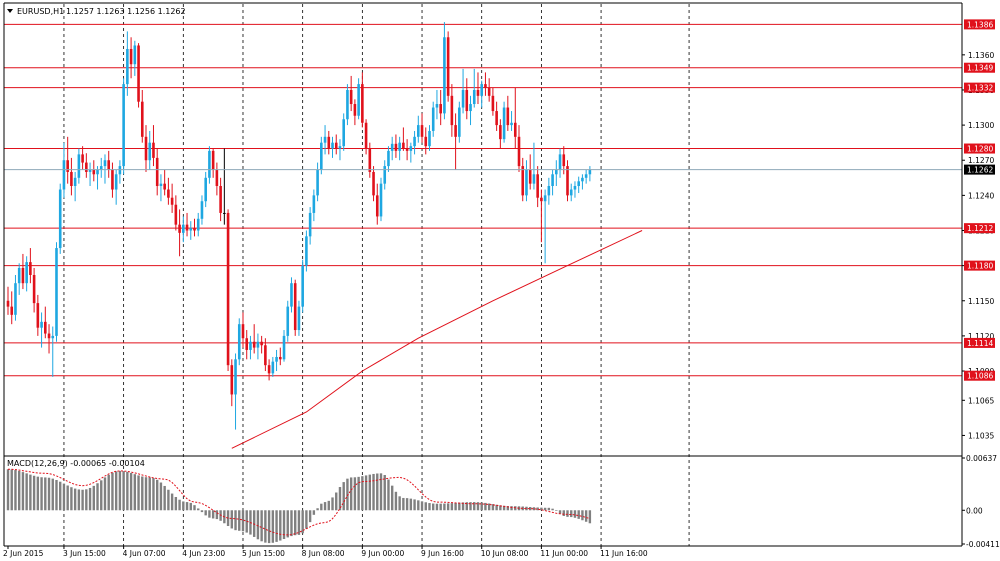 The image size is (1000, 561). Describe the element at coordinates (10, 11) in the screenshot. I see `triangle-down-icon` at that location.